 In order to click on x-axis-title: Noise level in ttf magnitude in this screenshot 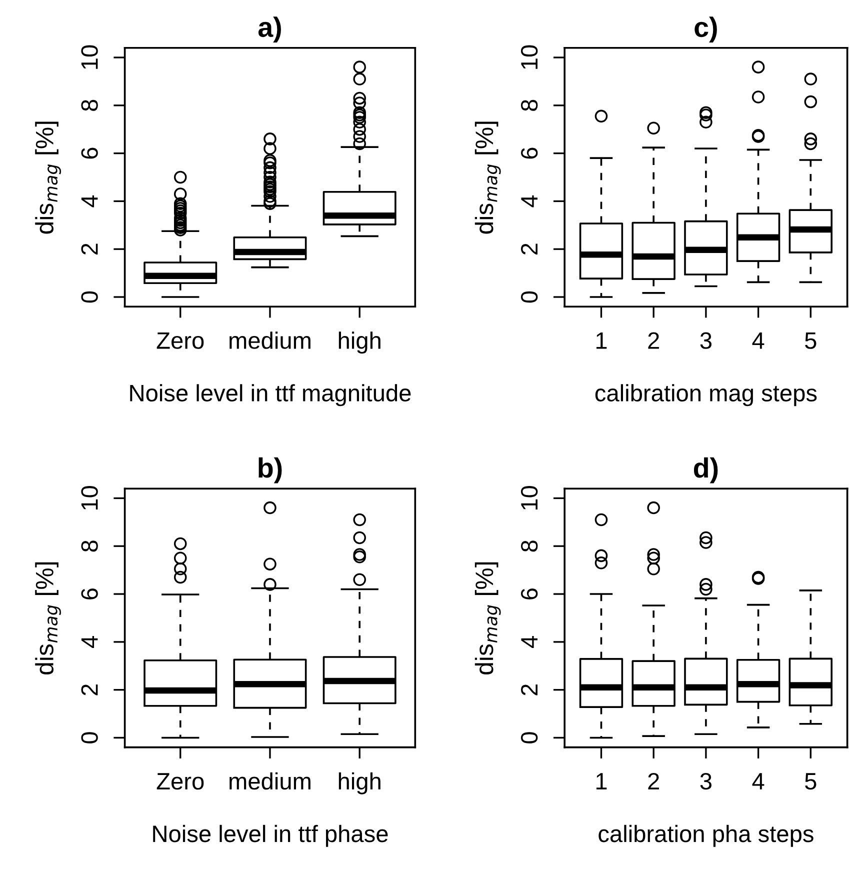, I will do `click(270, 395)`.